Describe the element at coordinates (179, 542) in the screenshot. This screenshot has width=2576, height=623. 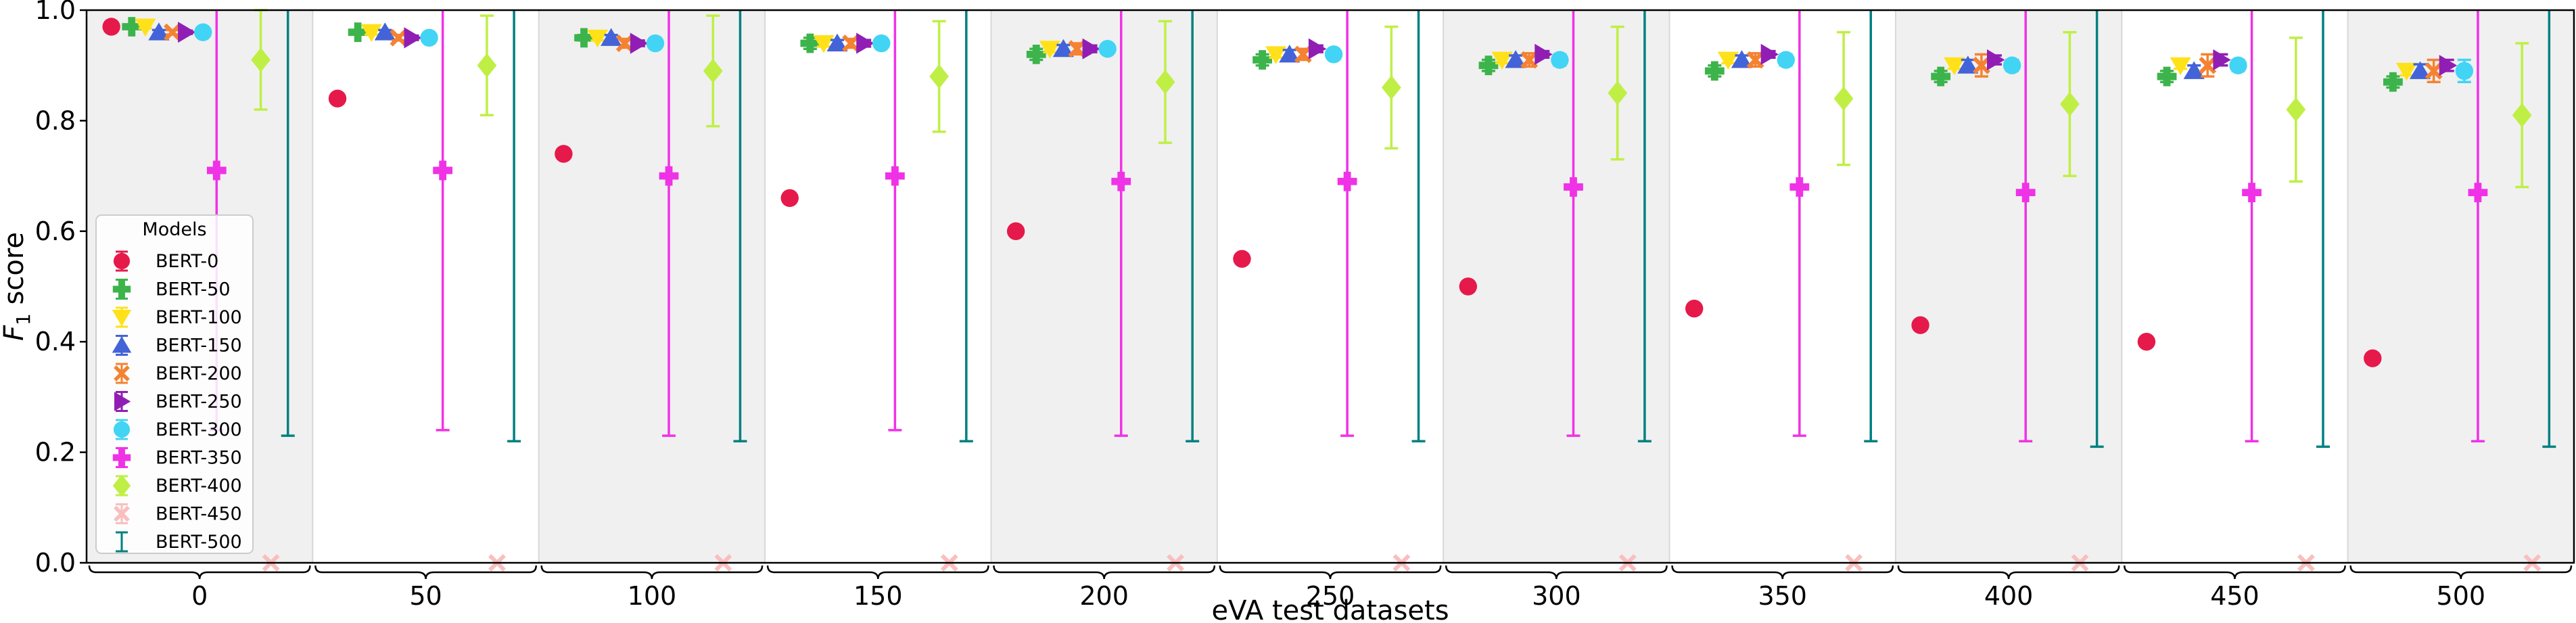
I see `legend-entry-bert-500: BERT-500` at that location.